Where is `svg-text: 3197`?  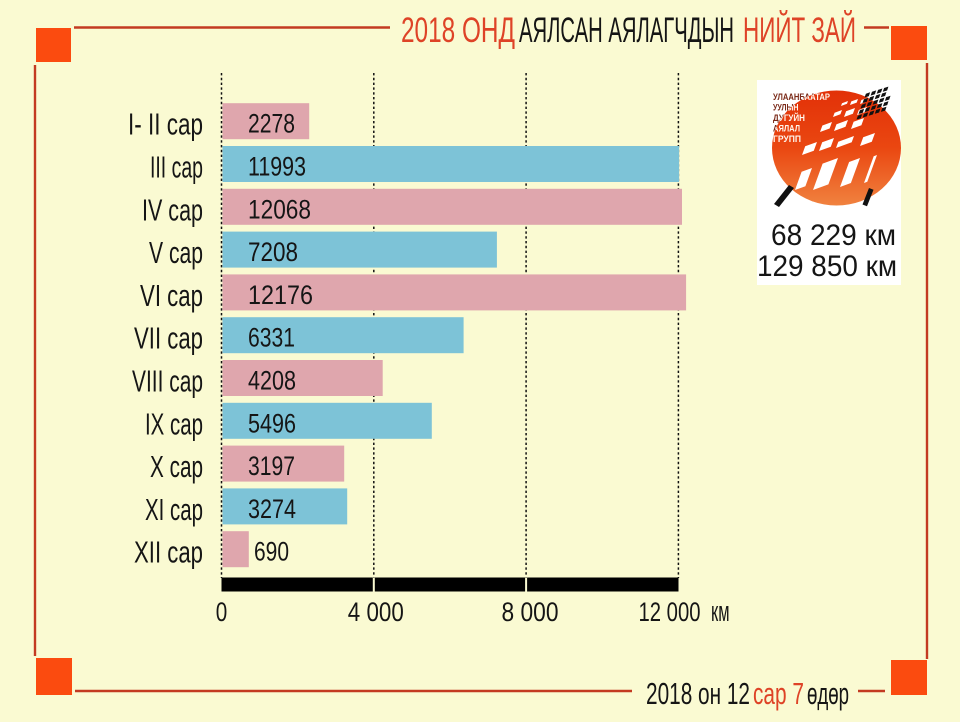 svg-text: 3197 is located at coordinates (271, 466).